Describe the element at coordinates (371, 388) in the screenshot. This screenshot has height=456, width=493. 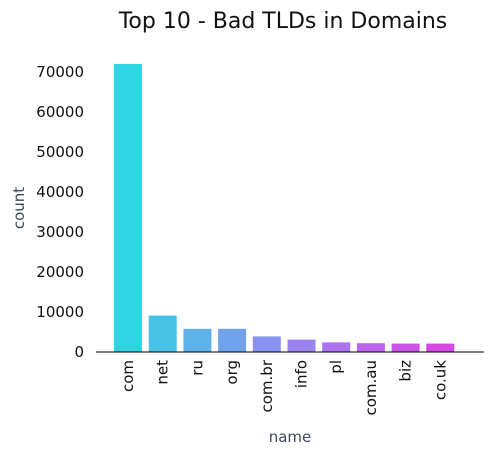
I see `x-tick-label: com.au` at that location.